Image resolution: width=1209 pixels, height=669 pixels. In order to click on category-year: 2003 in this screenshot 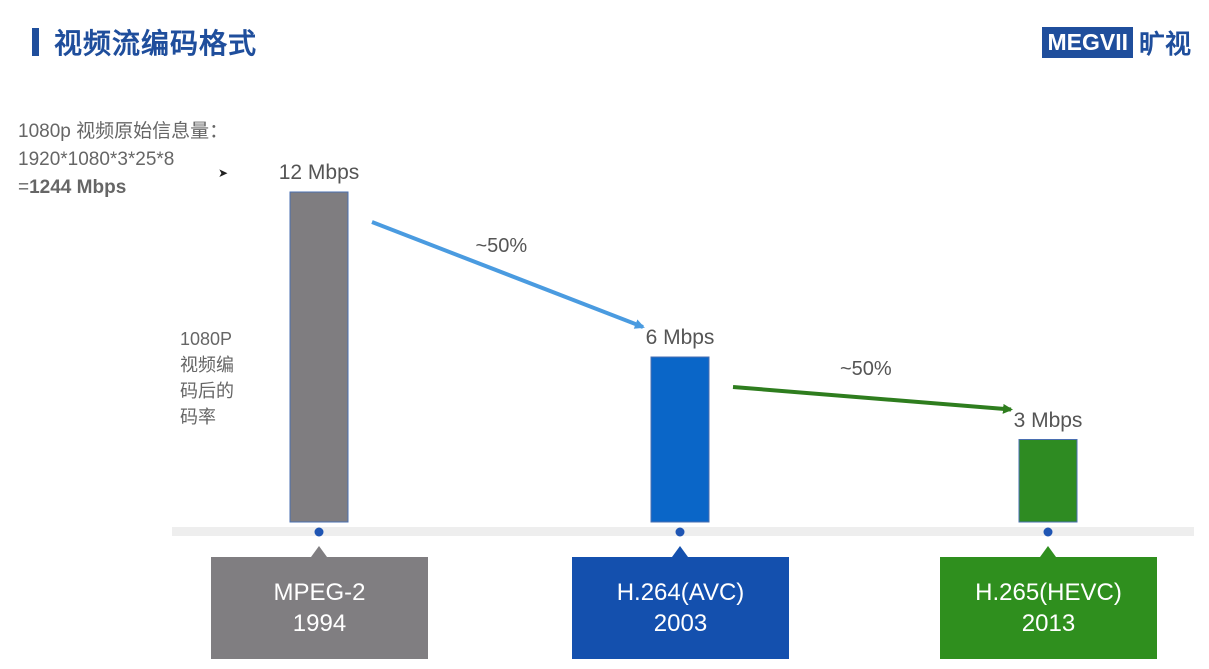, I will do `click(680, 623)`.